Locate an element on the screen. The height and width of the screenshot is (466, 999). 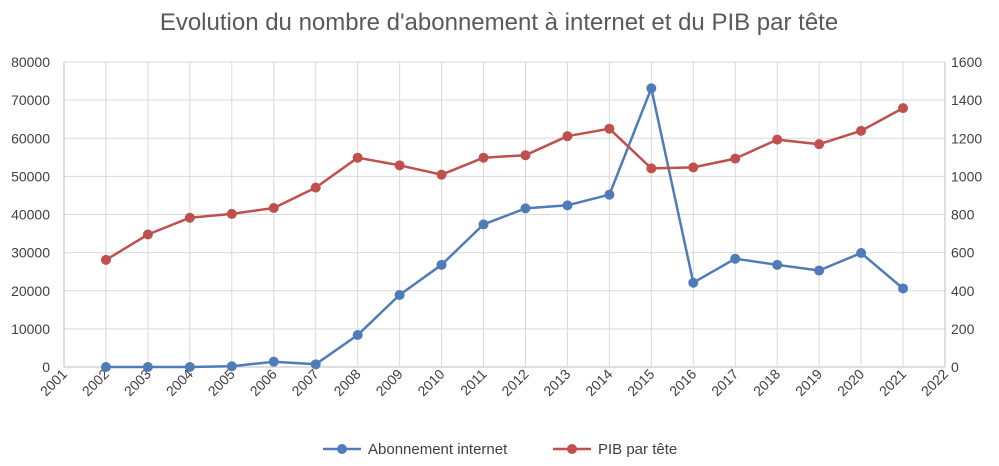
y-left-tick-label: 80000 is located at coordinates (30, 62).